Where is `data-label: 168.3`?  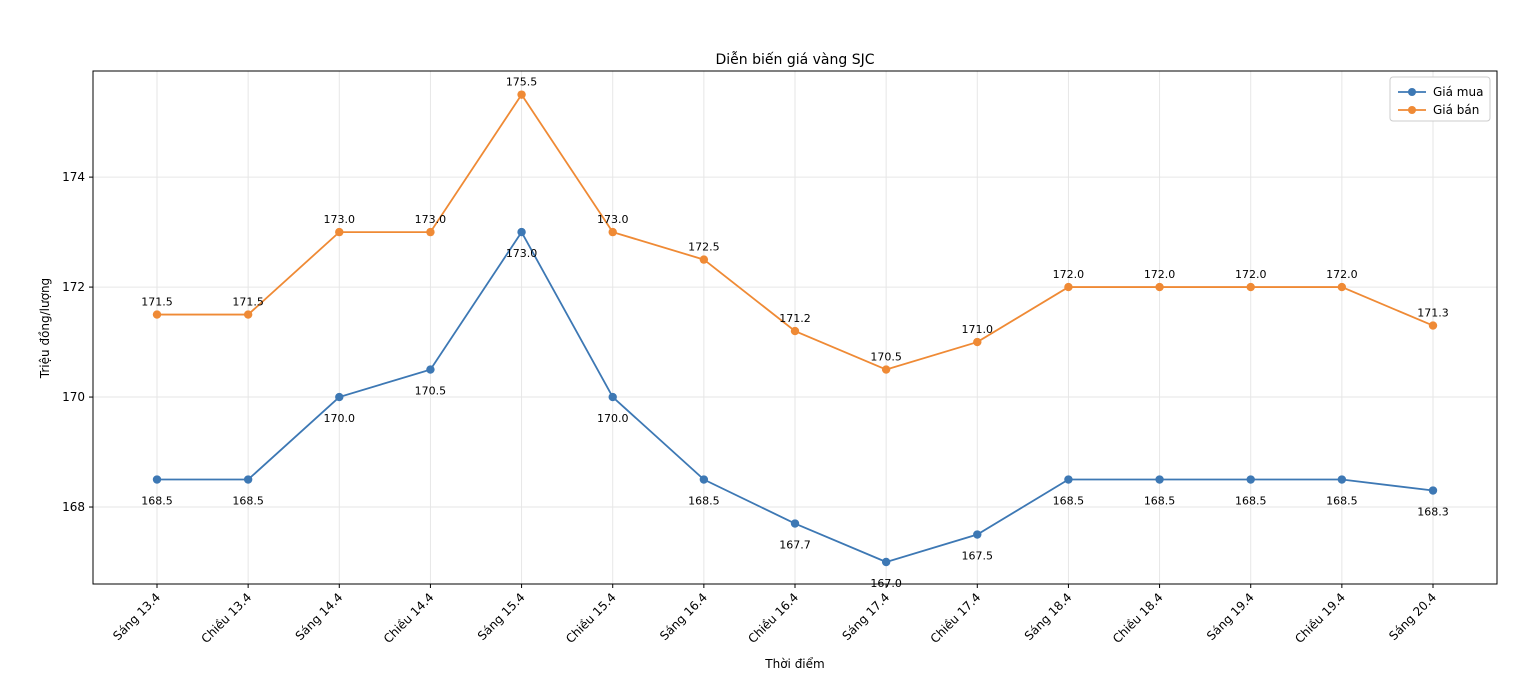
data-label: 168.3 is located at coordinates (1433, 512).